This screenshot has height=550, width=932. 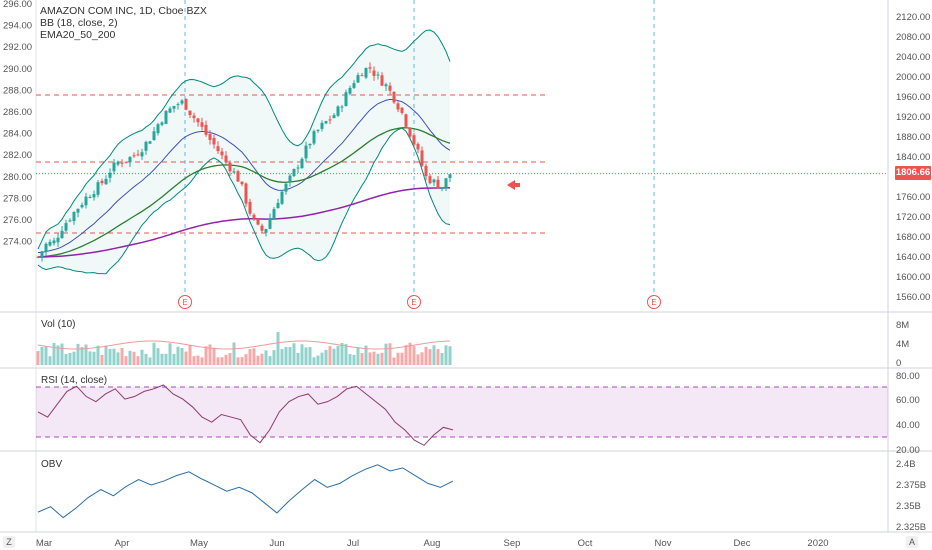 I want to click on price-arrow-icon, so click(x=513, y=185).